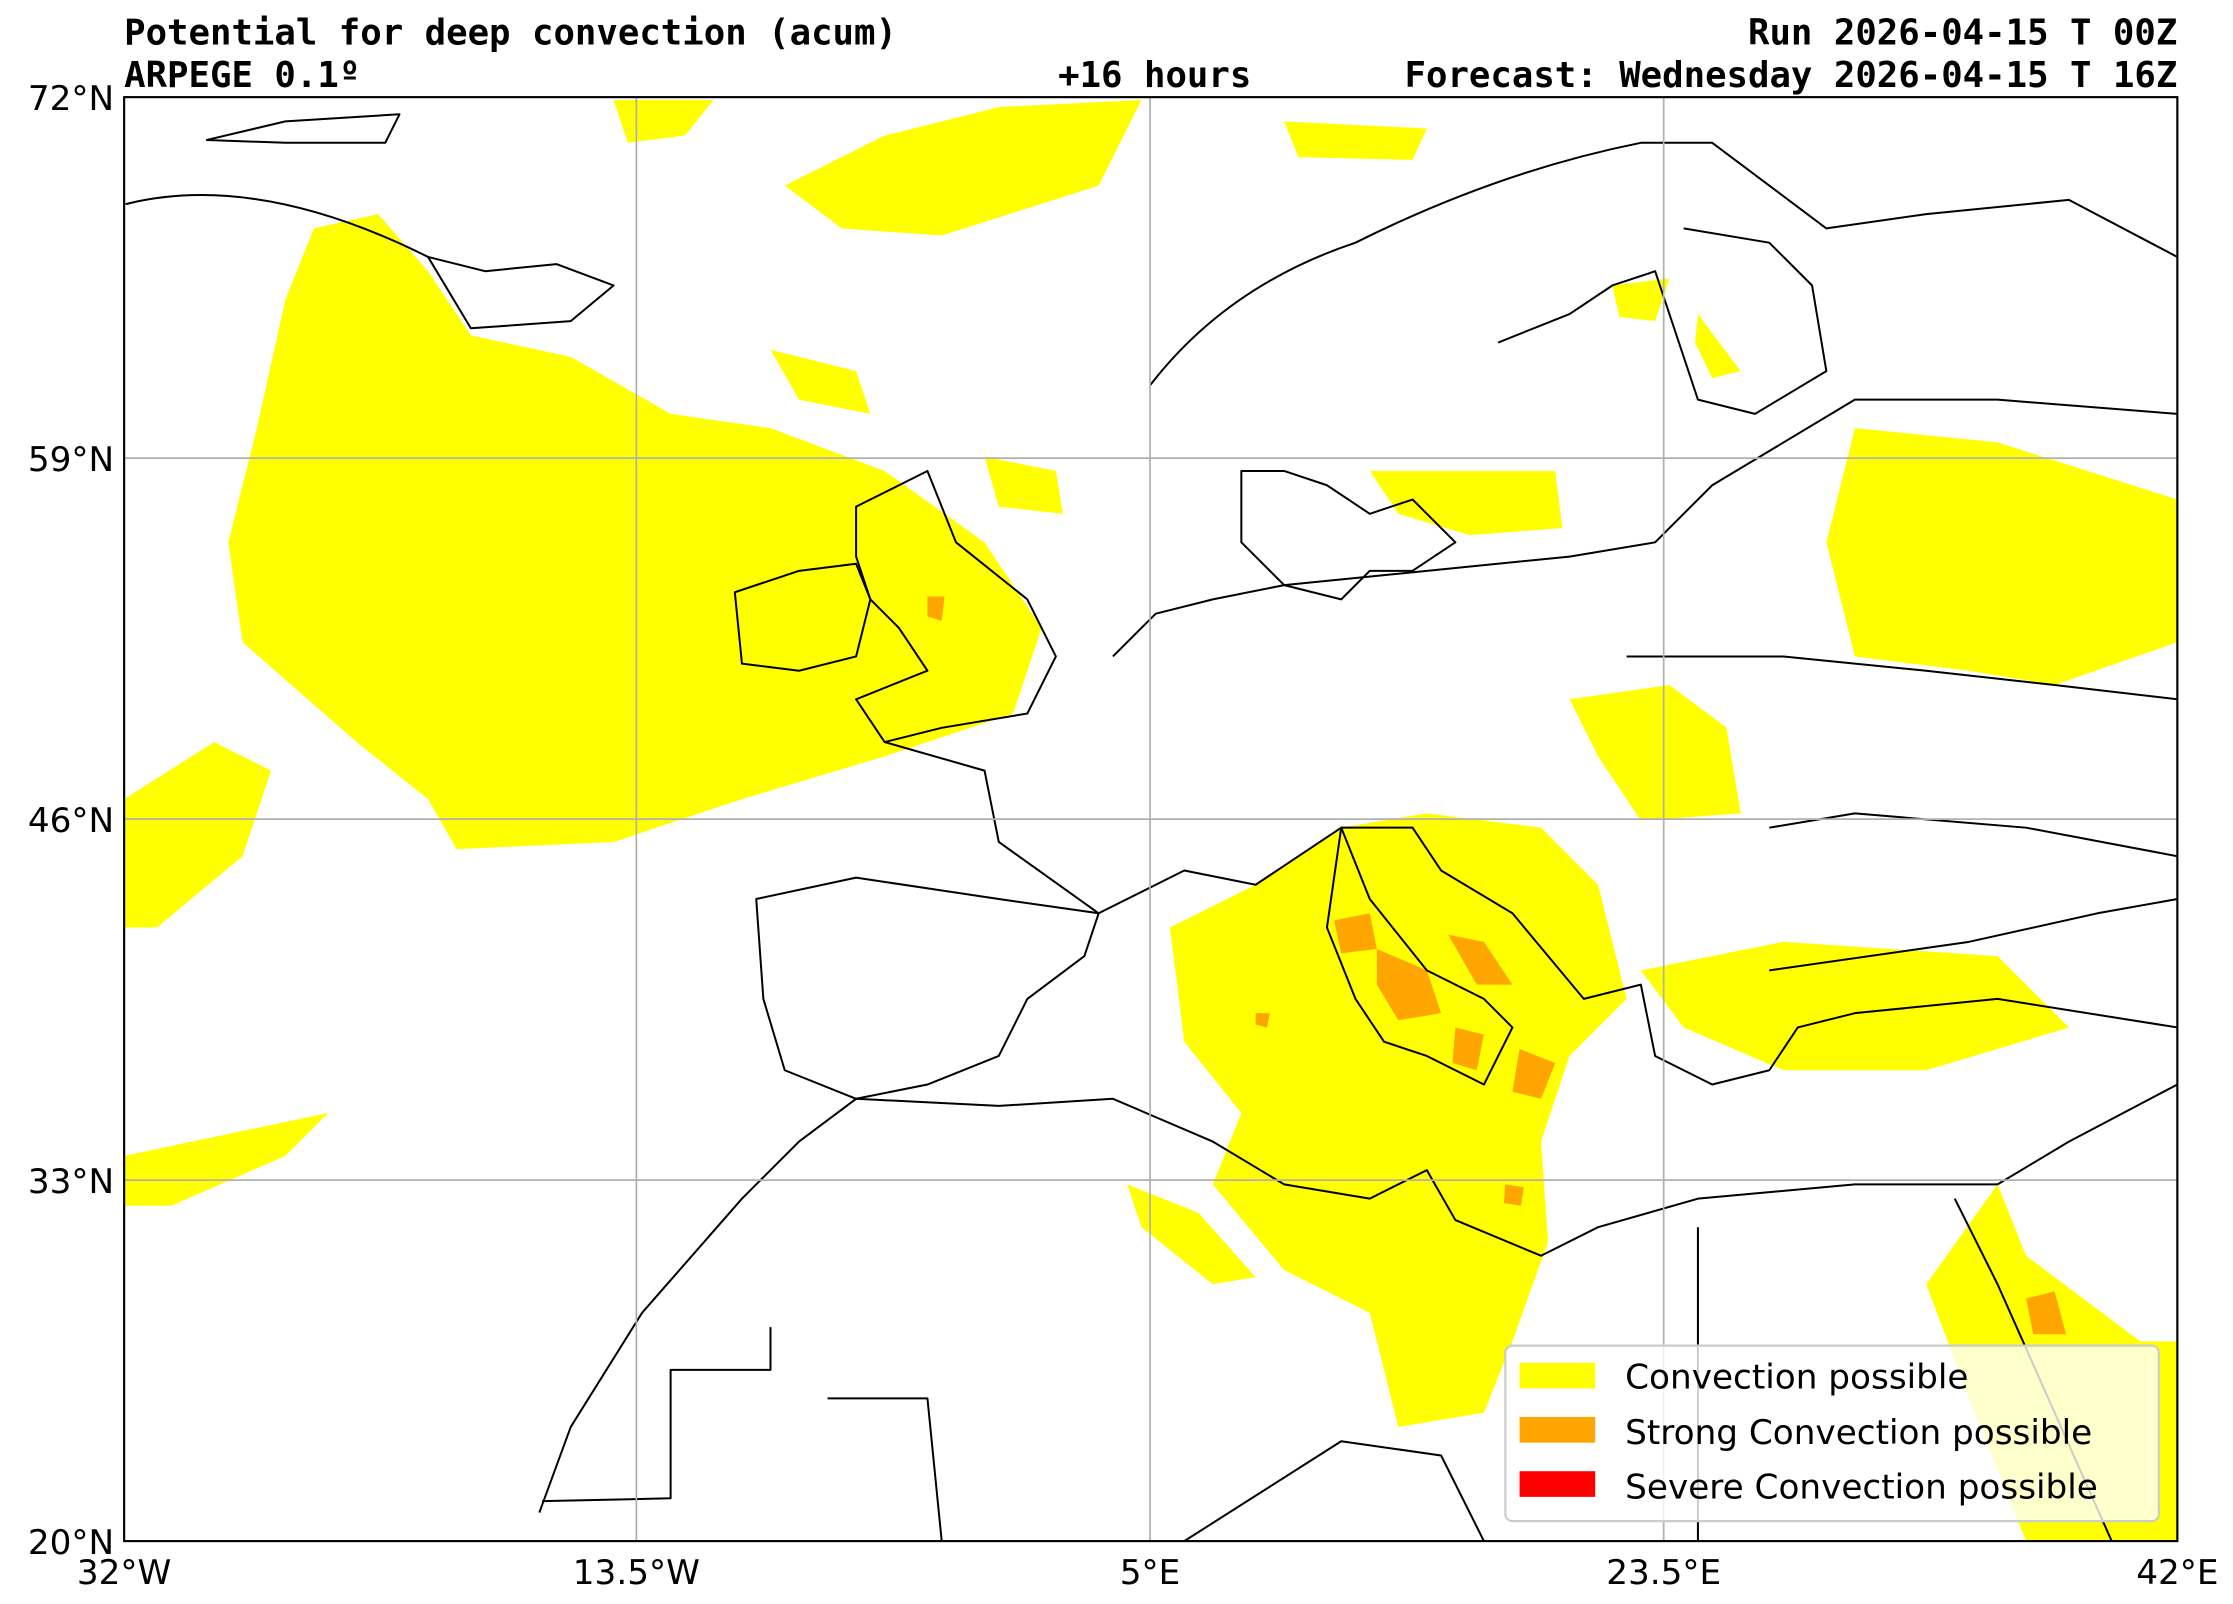  I want to click on legend-label: Convection possible, so click(1796, 1377).